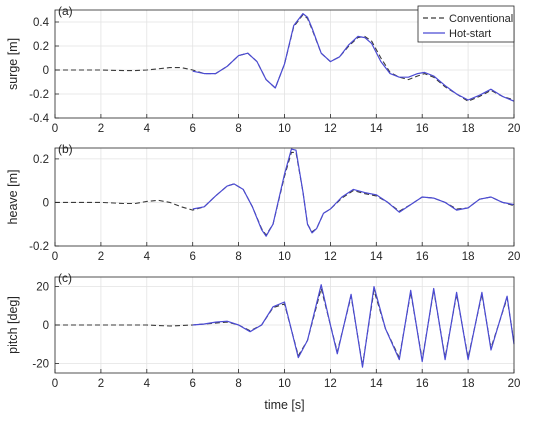 The width and height of the screenshot is (550, 426). I want to click on legend-box, so click(466, 24).